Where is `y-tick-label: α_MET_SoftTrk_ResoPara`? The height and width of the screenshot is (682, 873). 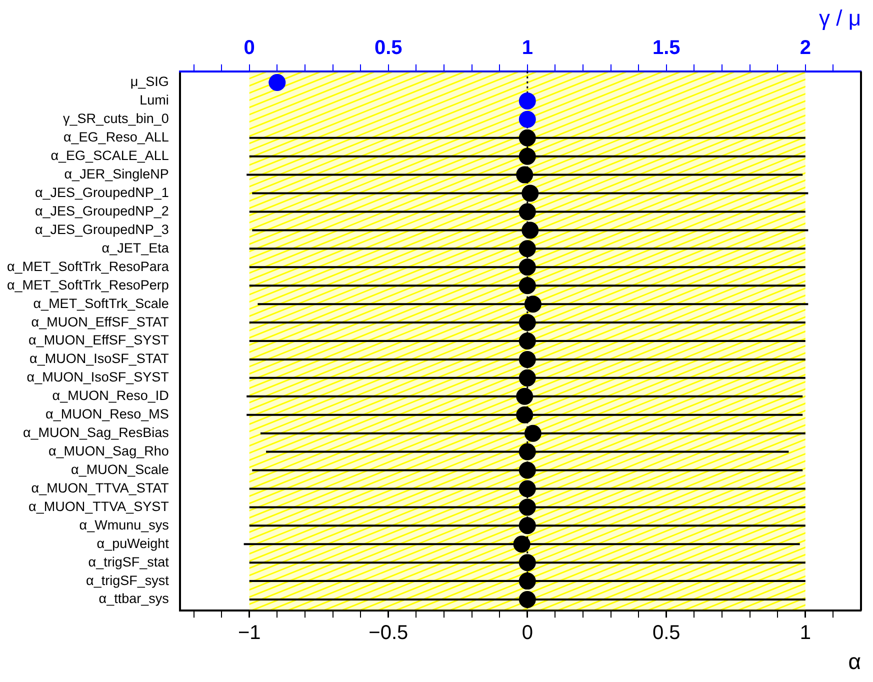 y-tick-label: α_MET_SoftTrk_ResoPara is located at coordinates (88, 266).